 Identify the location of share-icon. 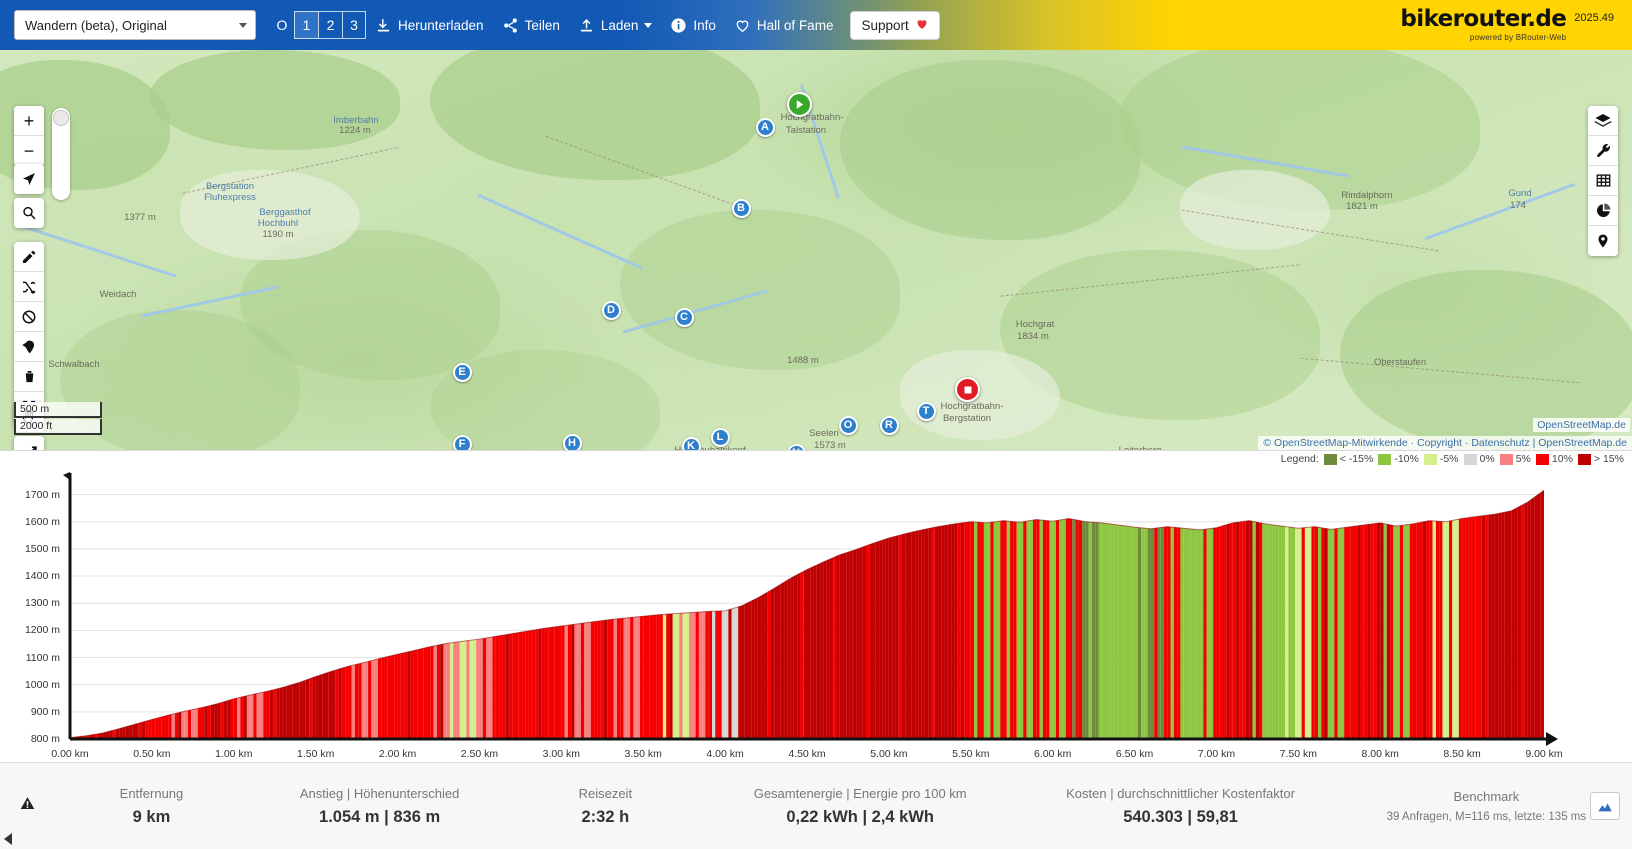
(510, 25).